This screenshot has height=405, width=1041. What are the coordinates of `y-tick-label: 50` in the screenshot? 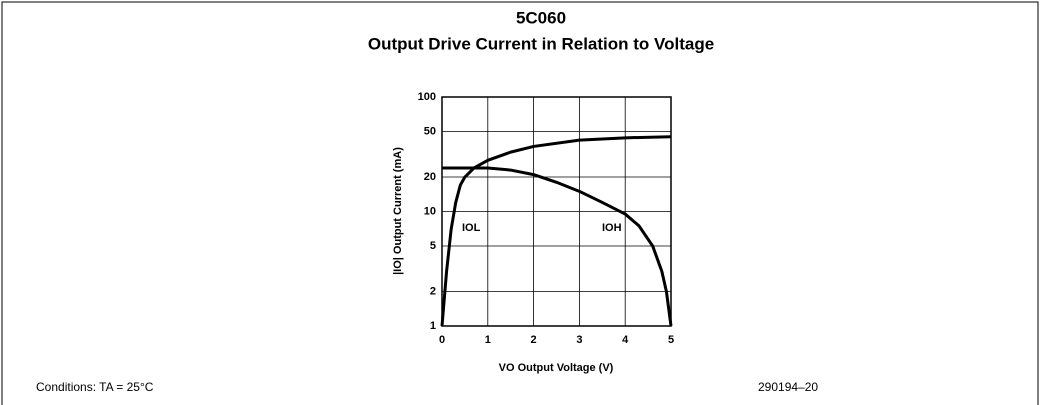 It's located at (430, 131).